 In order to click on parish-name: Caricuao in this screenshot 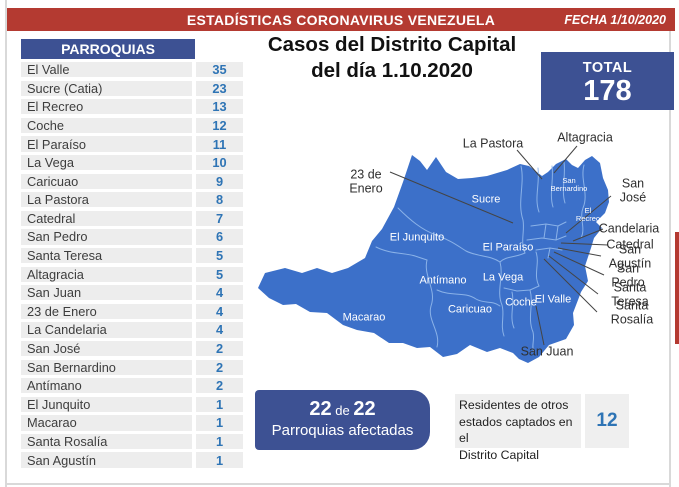, I will do `click(106, 181)`.